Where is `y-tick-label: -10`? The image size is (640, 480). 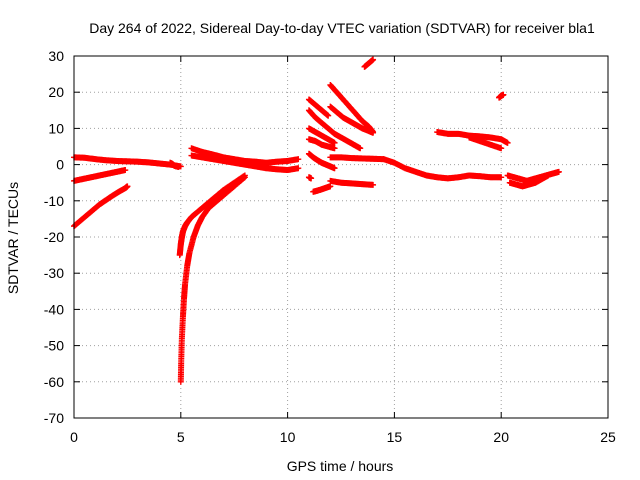 y-tick-label: -10 is located at coordinates (54, 201).